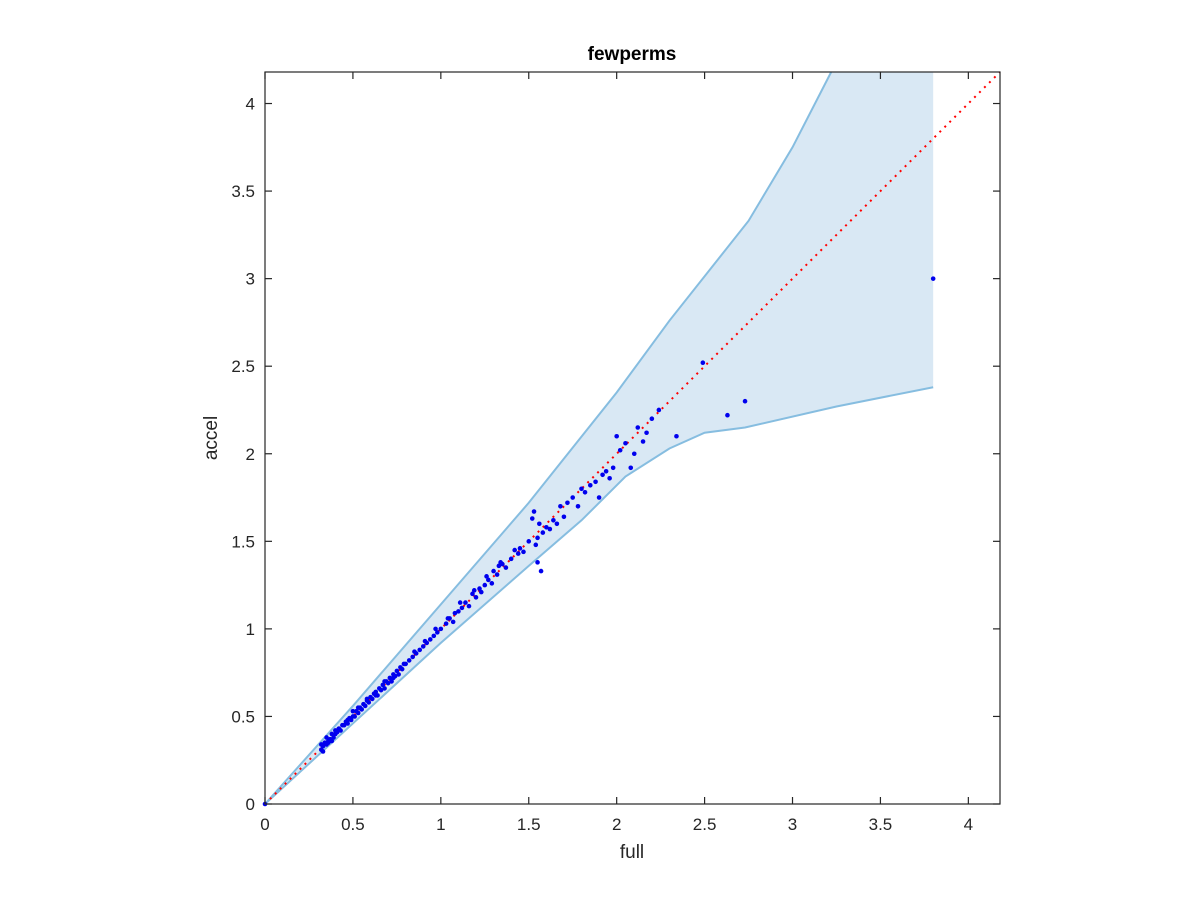 The image size is (1200, 900). I want to click on y-tick-label: 1.5, so click(243, 541).